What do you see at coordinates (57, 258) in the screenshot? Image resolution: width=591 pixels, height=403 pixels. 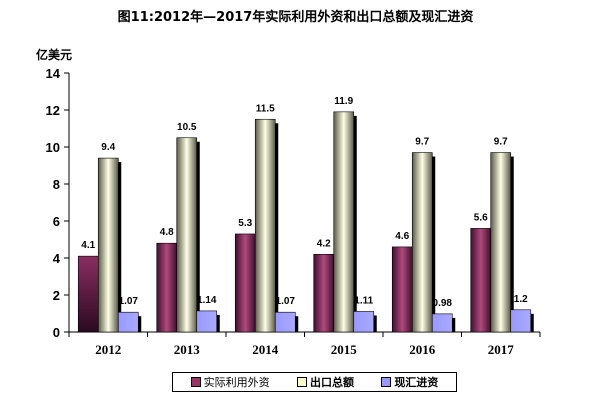 I see `y-tick-label: 4` at bounding box center [57, 258].